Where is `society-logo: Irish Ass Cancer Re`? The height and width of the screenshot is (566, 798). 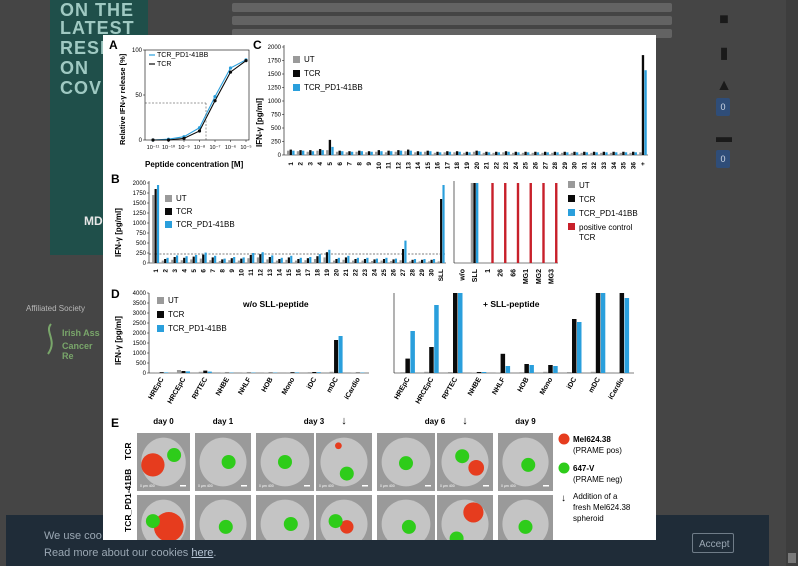
society-logo: Irish Ass Cancer Re is located at coordinates (75, 341).